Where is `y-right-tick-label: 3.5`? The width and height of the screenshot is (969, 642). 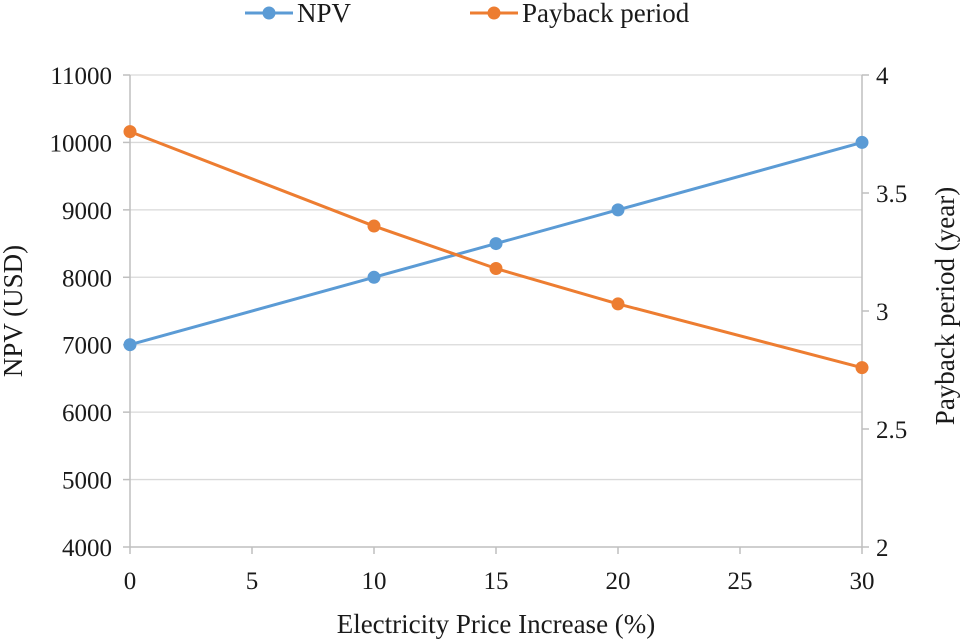 y-right-tick-label: 3.5 is located at coordinates (891, 194).